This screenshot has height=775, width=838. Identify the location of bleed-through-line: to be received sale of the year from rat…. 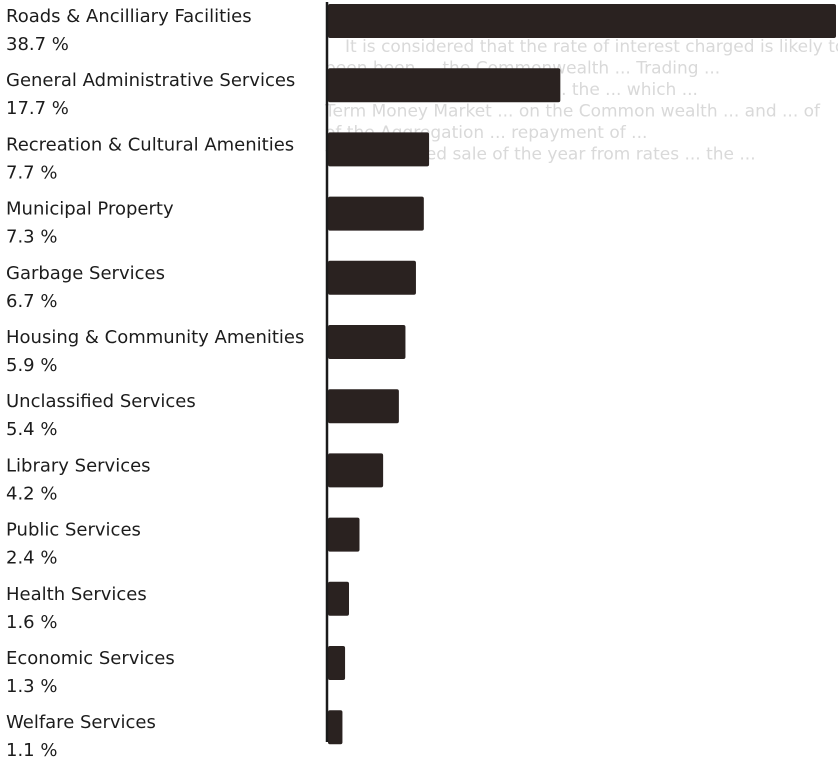
(540, 155).